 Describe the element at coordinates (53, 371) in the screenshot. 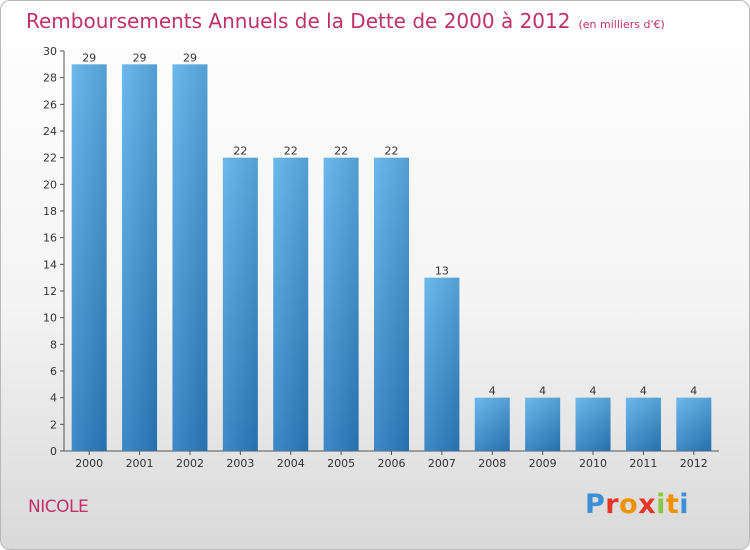

I see `y-tick-label: 6` at that location.